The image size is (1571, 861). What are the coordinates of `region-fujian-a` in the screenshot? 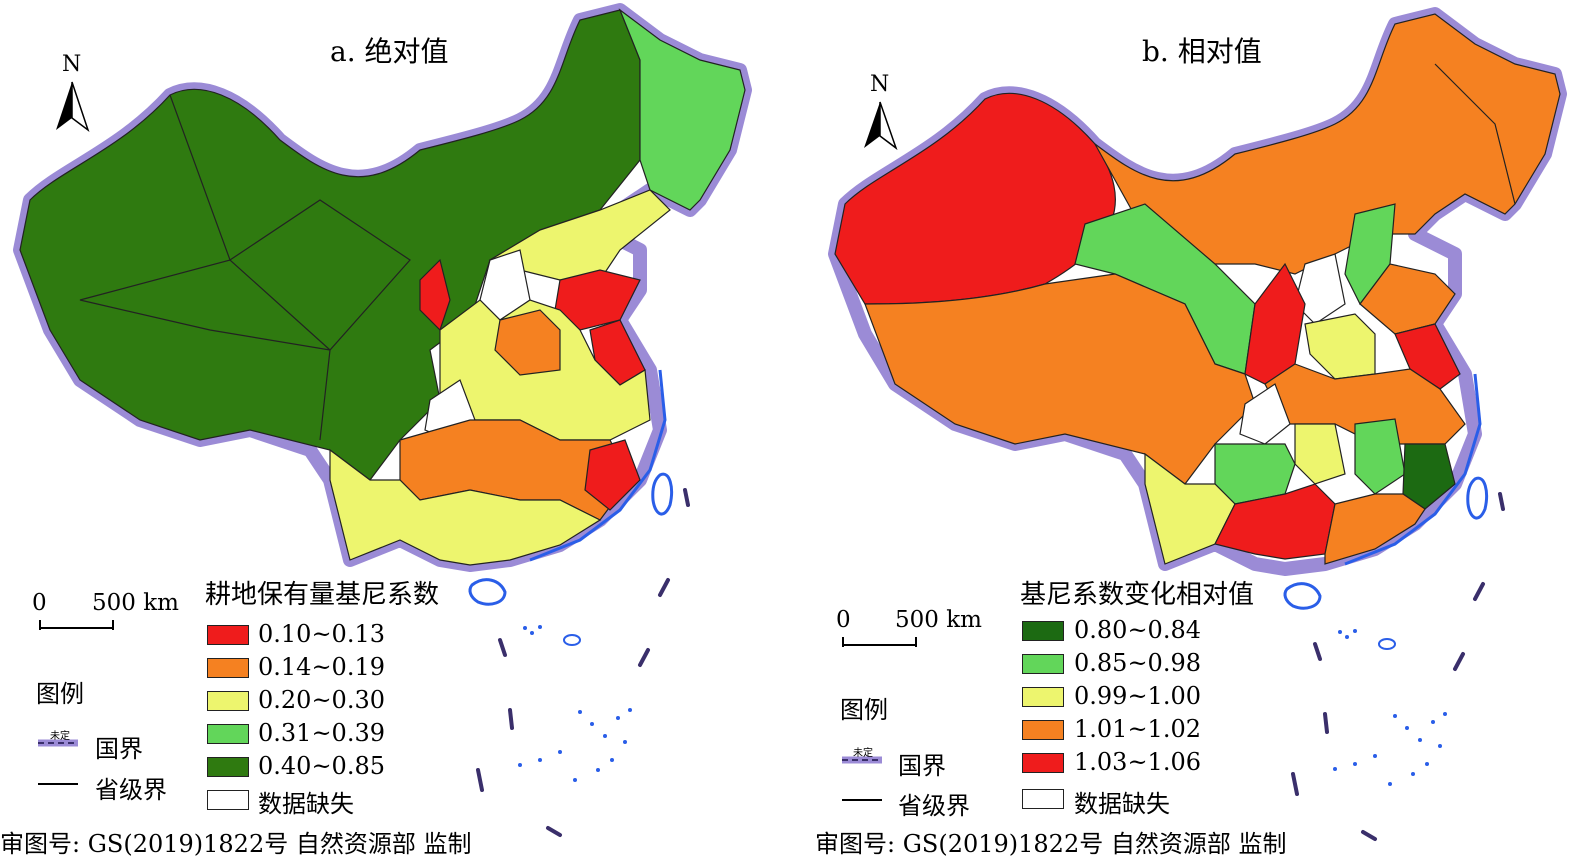 It's located at (612, 475).